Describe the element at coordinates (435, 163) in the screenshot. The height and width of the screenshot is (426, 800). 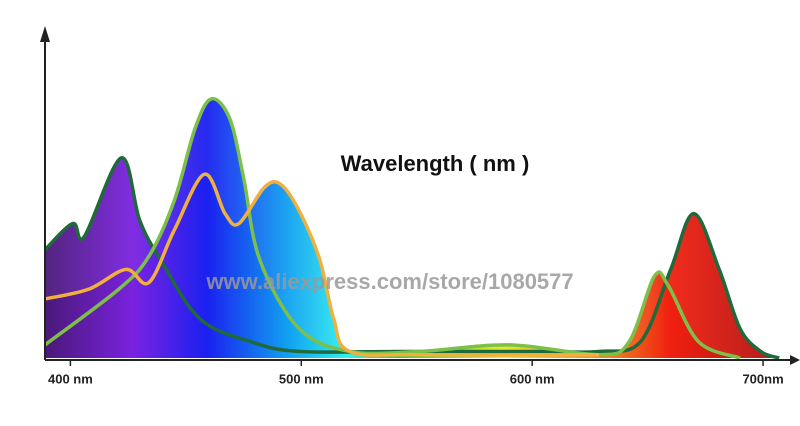
I see `chart-title: Wavelength ( nm )` at that location.